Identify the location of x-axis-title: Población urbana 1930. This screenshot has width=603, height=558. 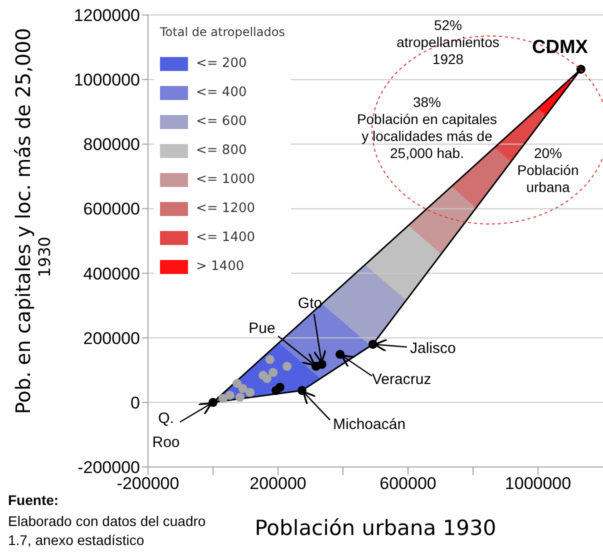
(375, 528).